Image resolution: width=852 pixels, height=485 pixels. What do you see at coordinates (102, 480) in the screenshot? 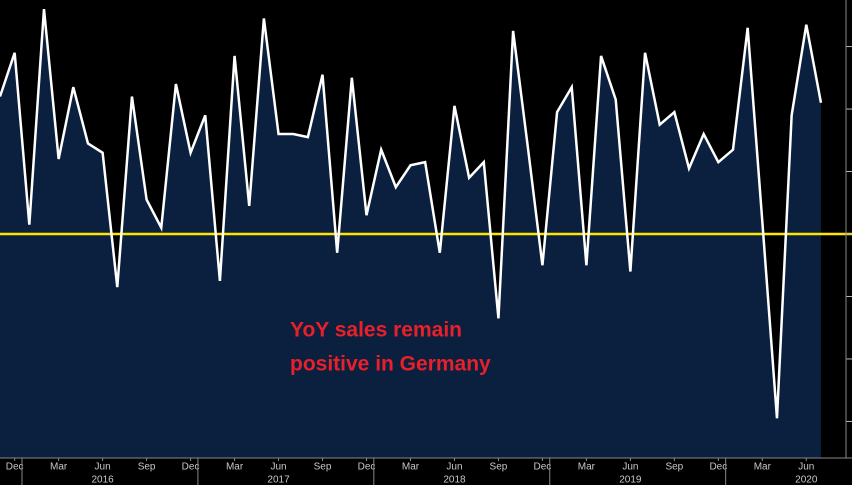
I see `year-label: 2016` at bounding box center [102, 480].